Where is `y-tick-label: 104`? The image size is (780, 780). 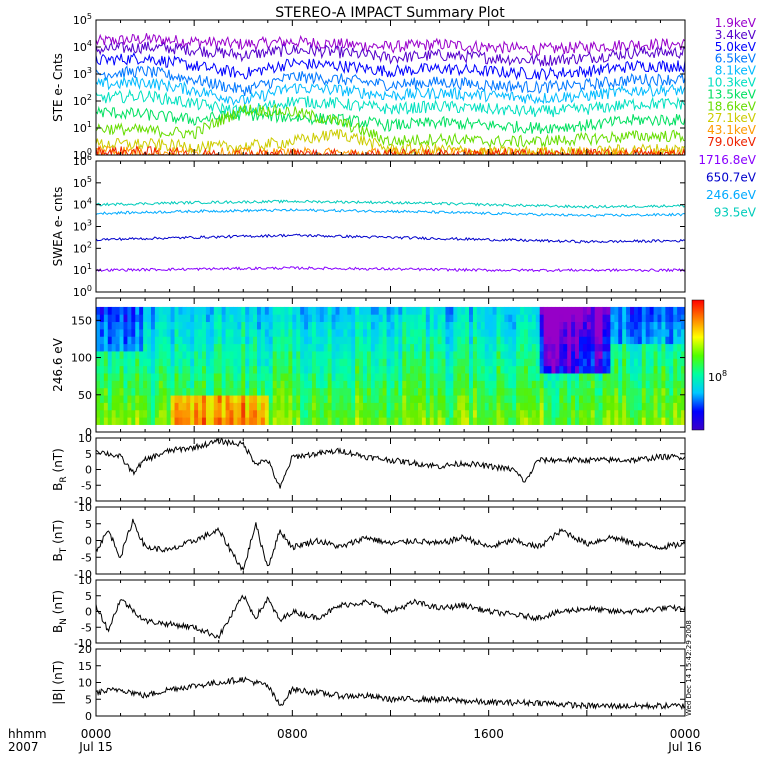 y-tick-label: 104 is located at coordinates (82, 204).